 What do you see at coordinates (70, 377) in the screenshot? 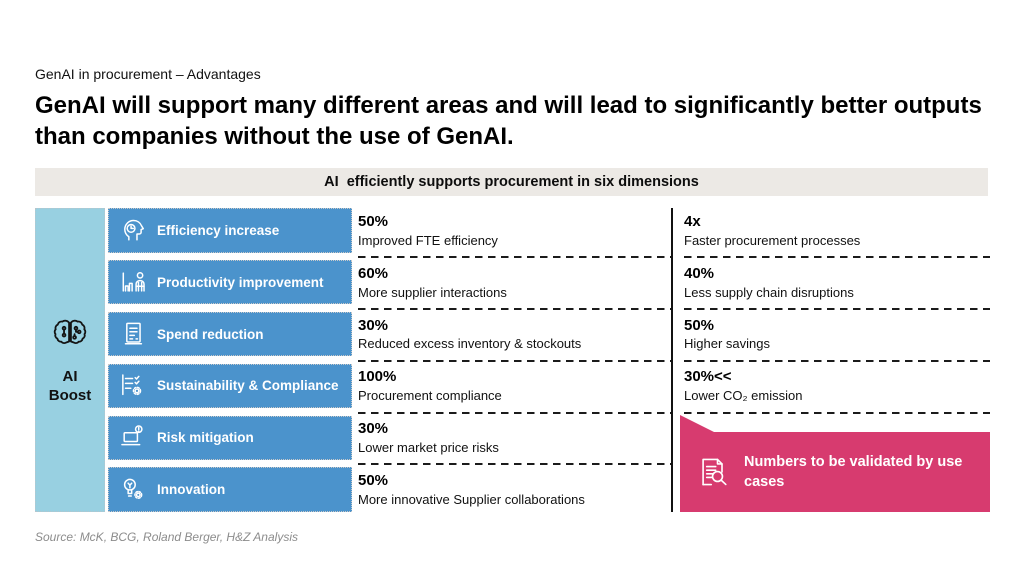
I see `sidebar-label-line1: AI` at bounding box center [70, 377].